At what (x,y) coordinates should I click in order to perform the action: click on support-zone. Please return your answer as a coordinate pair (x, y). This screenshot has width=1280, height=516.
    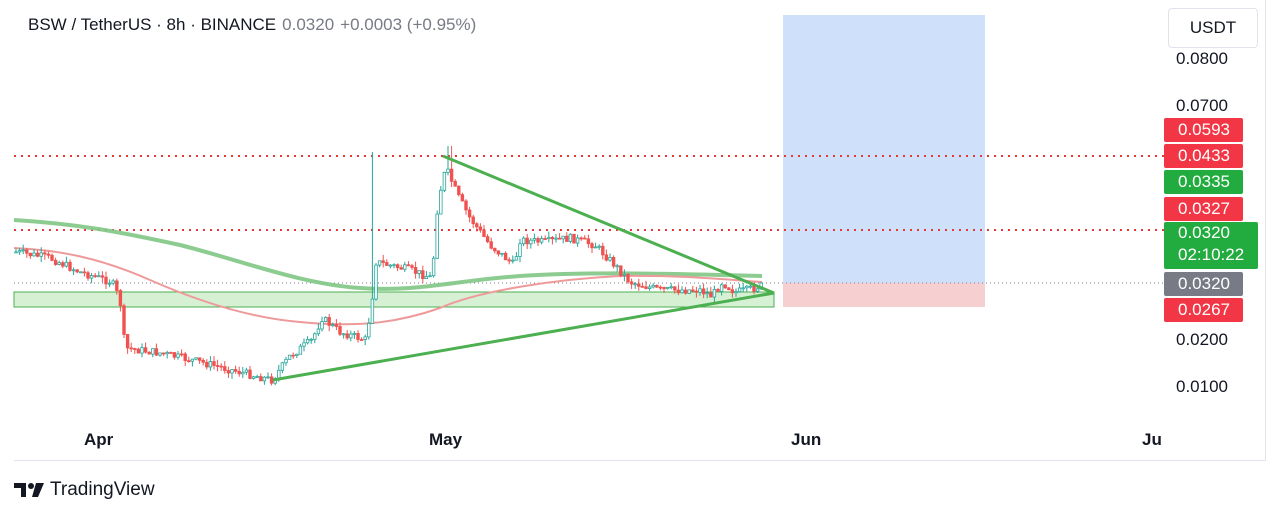
    Looking at the image, I should click on (394, 299).